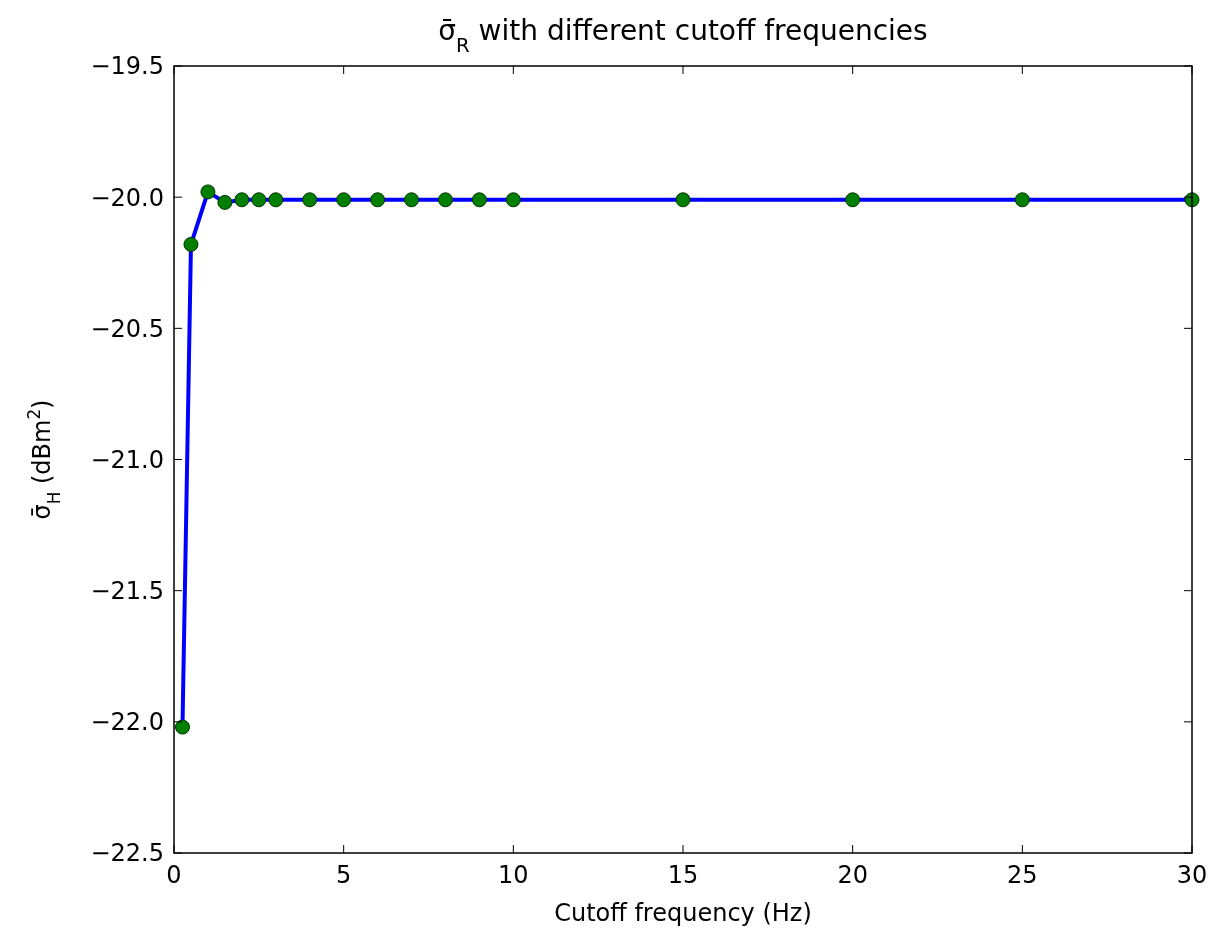 The image size is (1214, 929). What do you see at coordinates (127, 853) in the screenshot?
I see `y-tick-label: −22.5` at bounding box center [127, 853].